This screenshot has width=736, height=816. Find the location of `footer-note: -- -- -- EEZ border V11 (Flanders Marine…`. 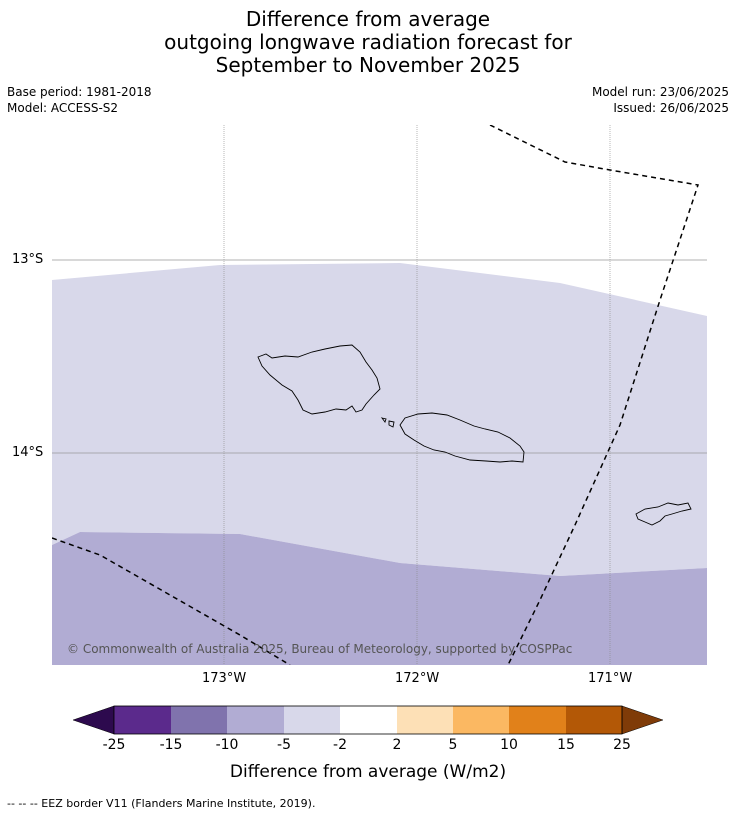

footer-note: -- -- -- EEZ border V11 (Flanders Marine… is located at coordinates (161, 803).